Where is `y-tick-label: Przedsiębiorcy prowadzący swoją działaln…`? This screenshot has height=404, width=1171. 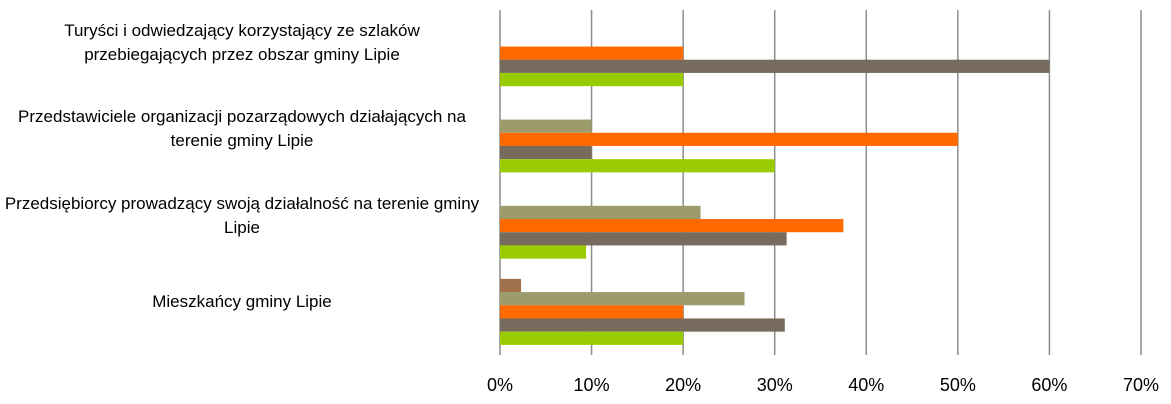
y-tick-label: Przedsiębiorcy prowadzący swoją działaln… is located at coordinates (242, 215).